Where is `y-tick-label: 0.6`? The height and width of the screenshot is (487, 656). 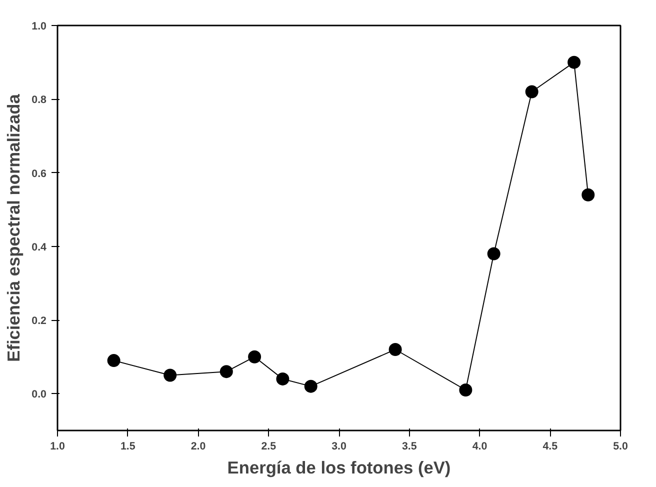
y-tick-label: 0.6 is located at coordinates (39, 174).